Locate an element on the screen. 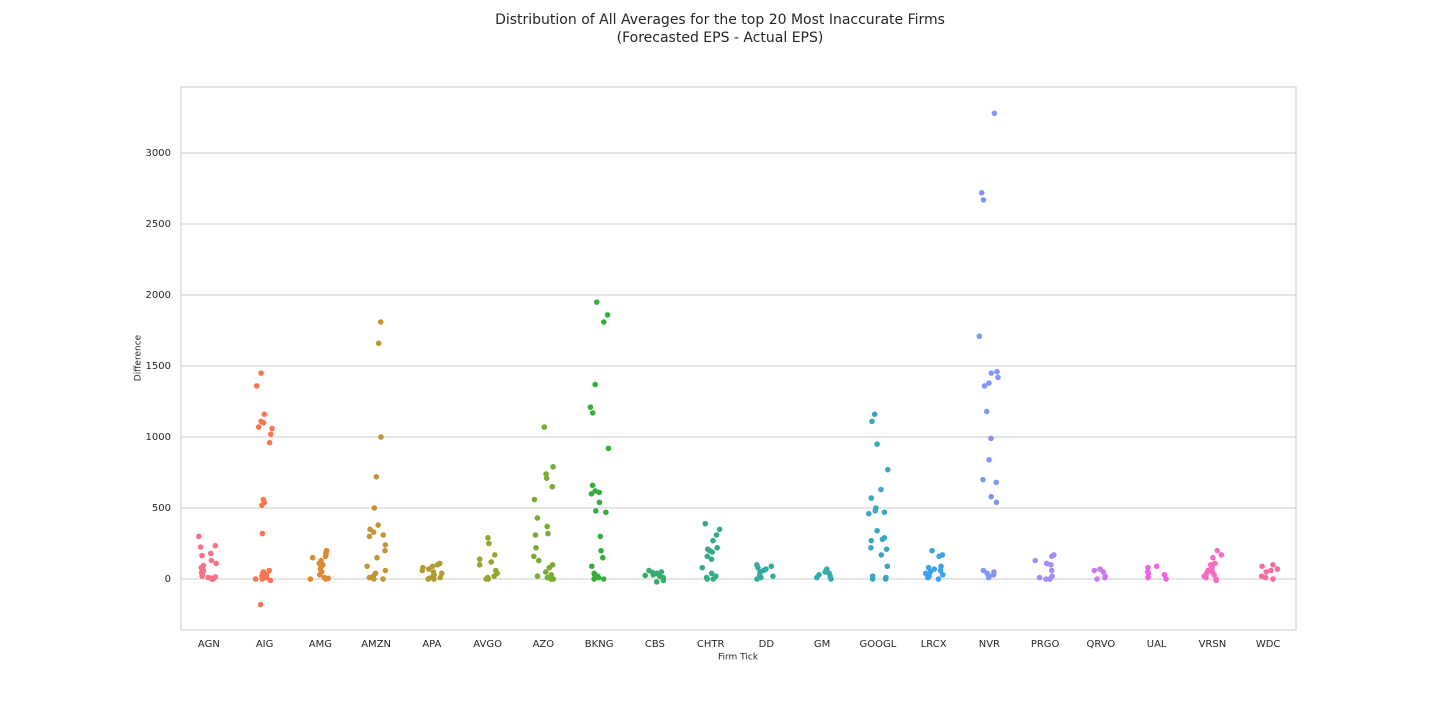  x-tick-label: CBS is located at coordinates (655, 644).